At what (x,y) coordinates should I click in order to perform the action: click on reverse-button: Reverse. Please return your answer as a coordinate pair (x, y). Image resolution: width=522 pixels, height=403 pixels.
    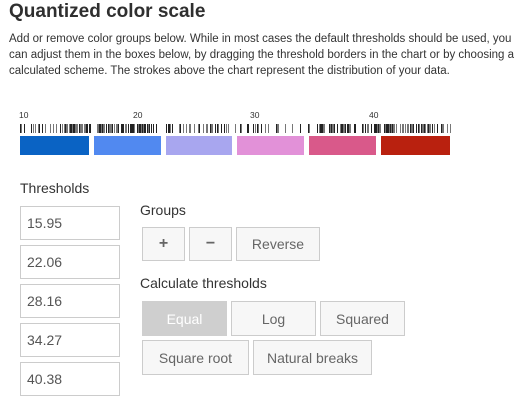
    Looking at the image, I should click on (278, 244).